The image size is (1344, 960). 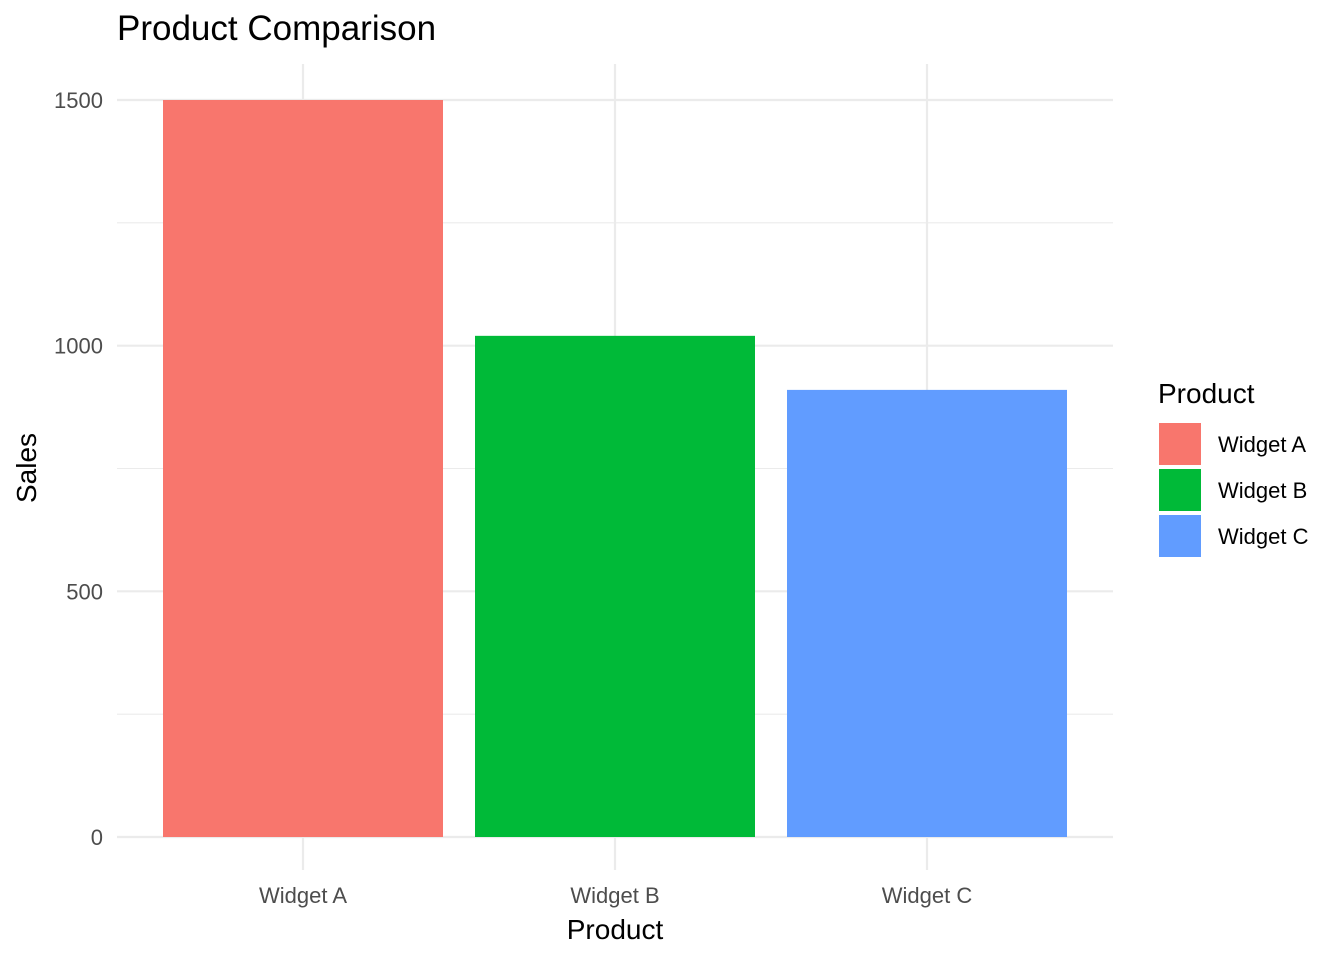 I want to click on legend-items: Widget A Widget B Widget C, so click(x=1234, y=490).